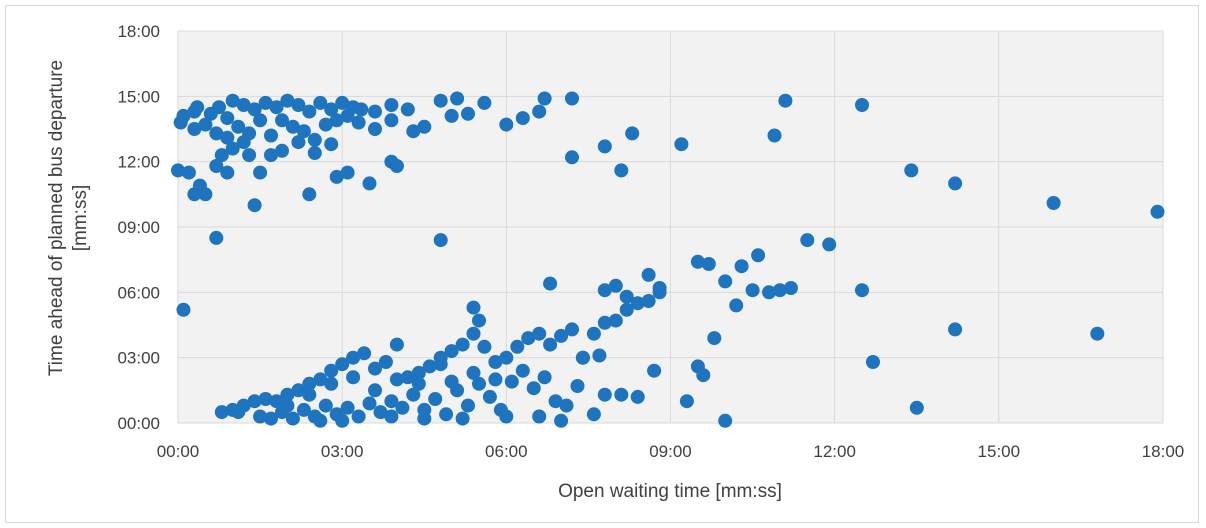 Image resolution: width=1206 pixels, height=528 pixels. Describe the element at coordinates (80, 218) in the screenshot. I see `y-axis-title-line2: [mm:ss]` at that location.